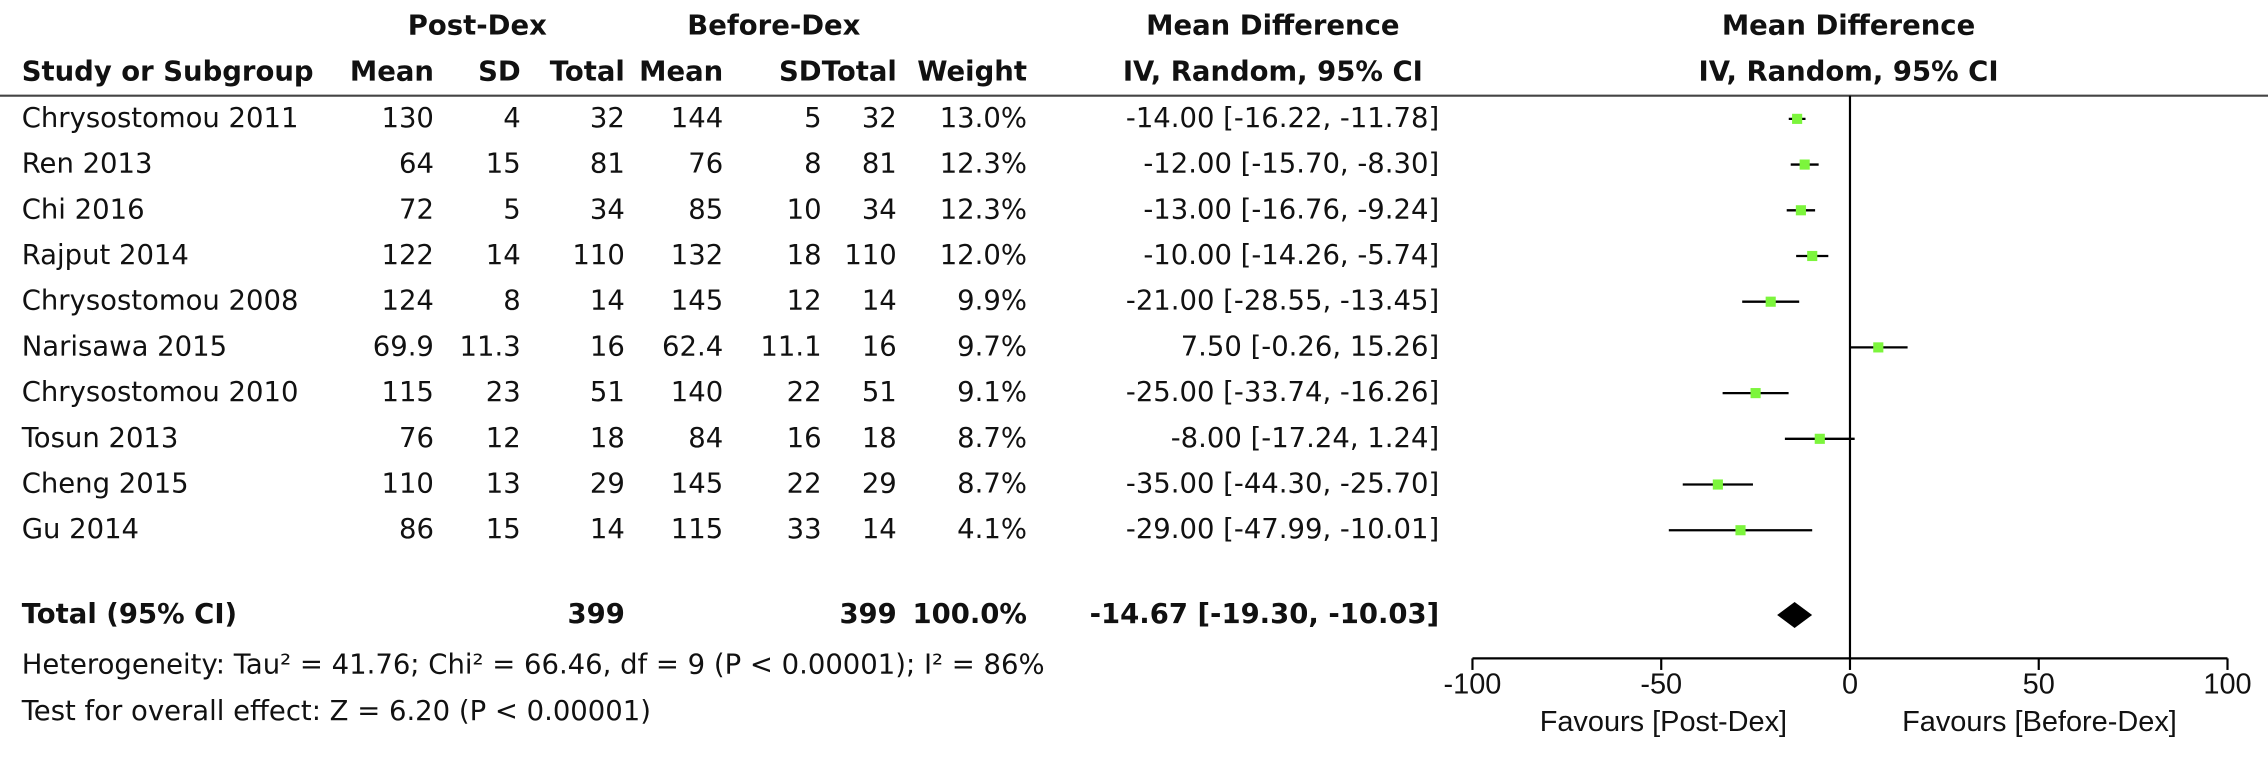  Describe the element at coordinates (2227, 685) in the screenshot. I see `x-tick-label: 100` at that location.